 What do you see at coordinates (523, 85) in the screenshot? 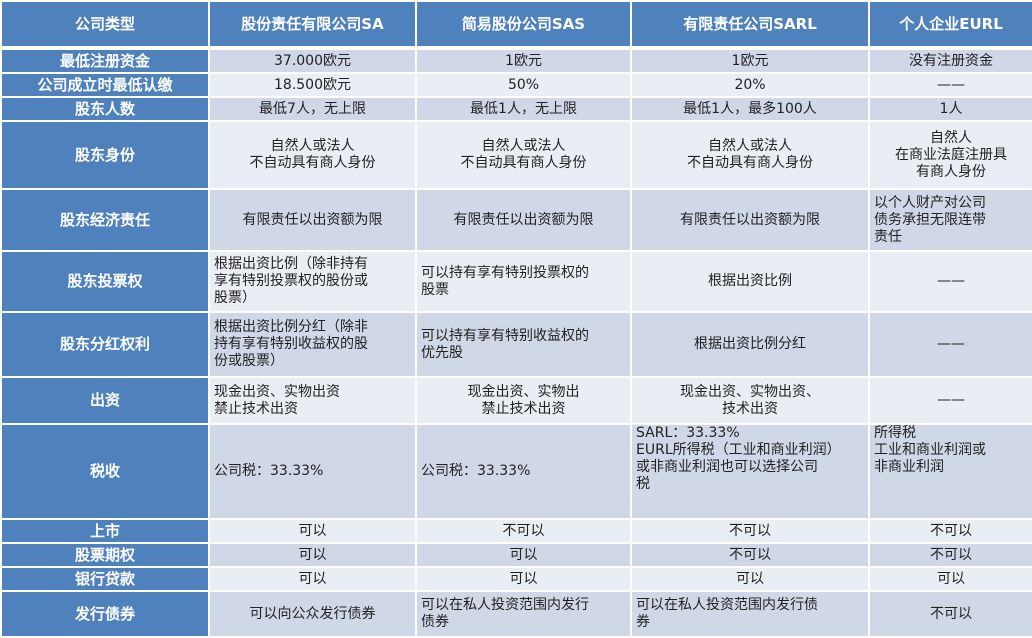
I see `table-cell: 50%` at bounding box center [523, 85].